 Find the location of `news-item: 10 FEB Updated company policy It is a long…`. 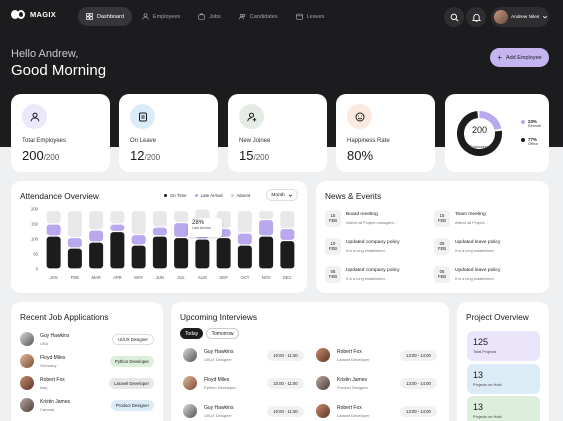

news-item: 10 FEB Updated company policy It is a long… is located at coordinates (362, 246).